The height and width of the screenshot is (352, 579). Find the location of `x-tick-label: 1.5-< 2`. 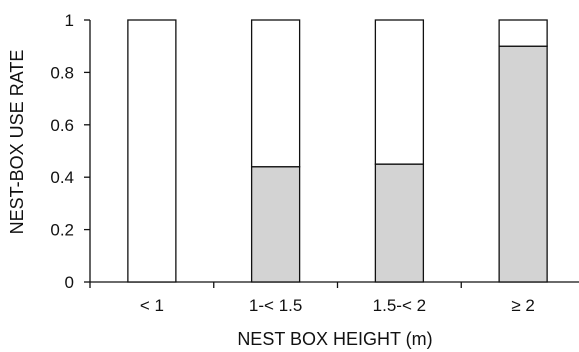

x-tick-label: 1.5-< 2 is located at coordinates (399, 305).